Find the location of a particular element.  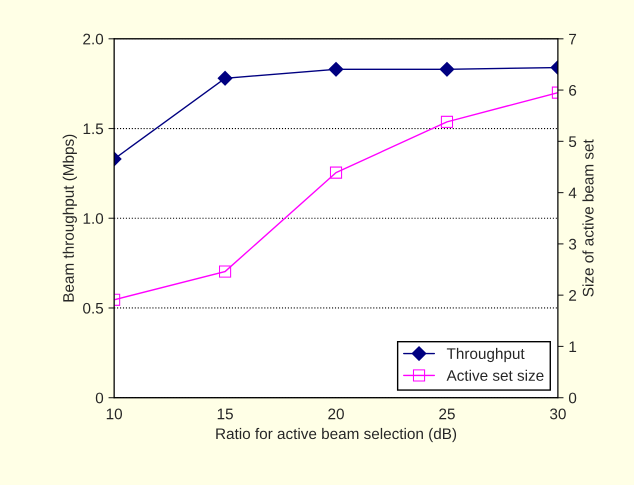

x-tick-label: 25 is located at coordinates (447, 414).